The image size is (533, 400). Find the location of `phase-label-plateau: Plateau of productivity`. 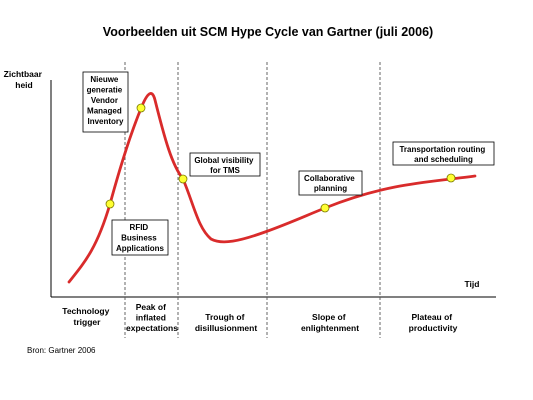

phase-label-plateau: Plateau of productivity is located at coordinates (433, 322).